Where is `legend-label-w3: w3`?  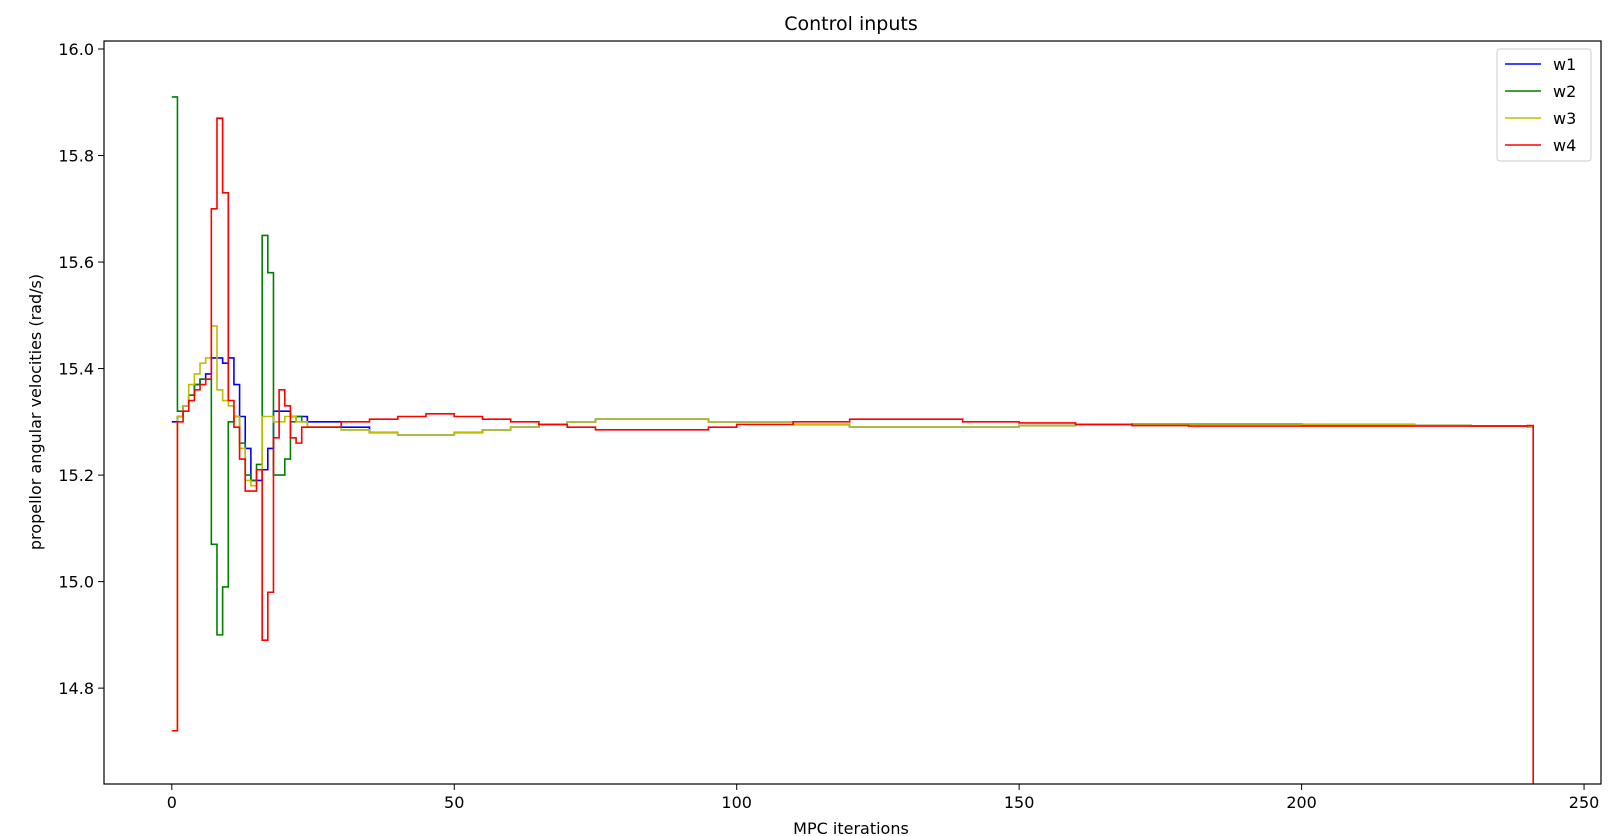
legend-label-w3: w3 is located at coordinates (1564, 118).